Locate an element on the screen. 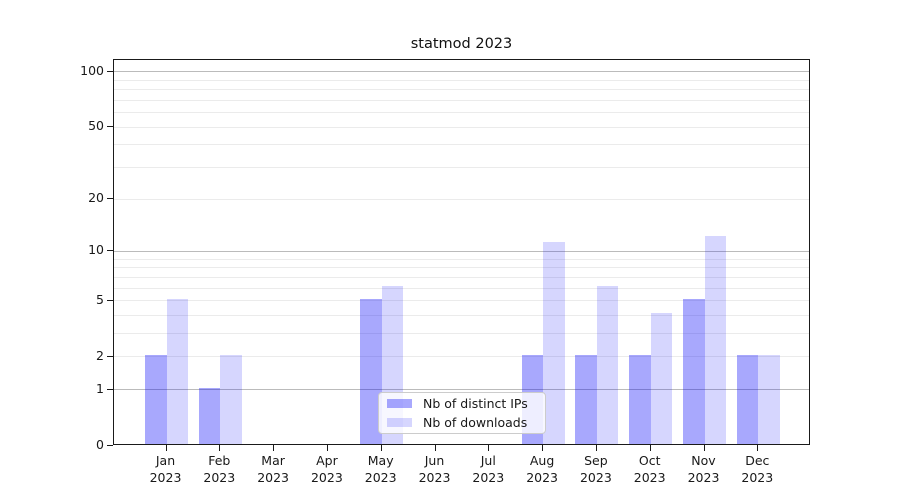  x-axis-month-text: Jun is located at coordinates (434, 460).